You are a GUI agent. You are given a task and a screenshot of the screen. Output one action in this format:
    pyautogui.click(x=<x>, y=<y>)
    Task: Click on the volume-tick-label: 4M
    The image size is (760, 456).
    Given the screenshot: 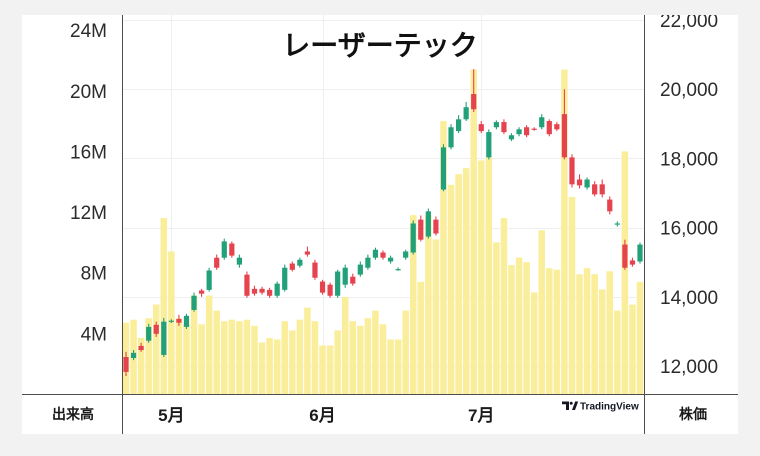 What is the action you would take?
    pyautogui.click(x=94, y=334)
    